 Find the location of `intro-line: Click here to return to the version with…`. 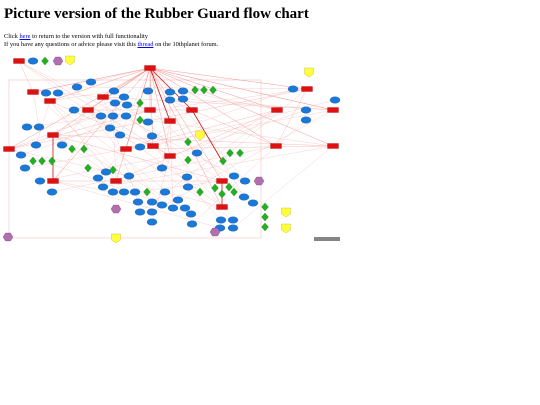

intro-line: Click here to return to the version with… is located at coordinates (76, 37).